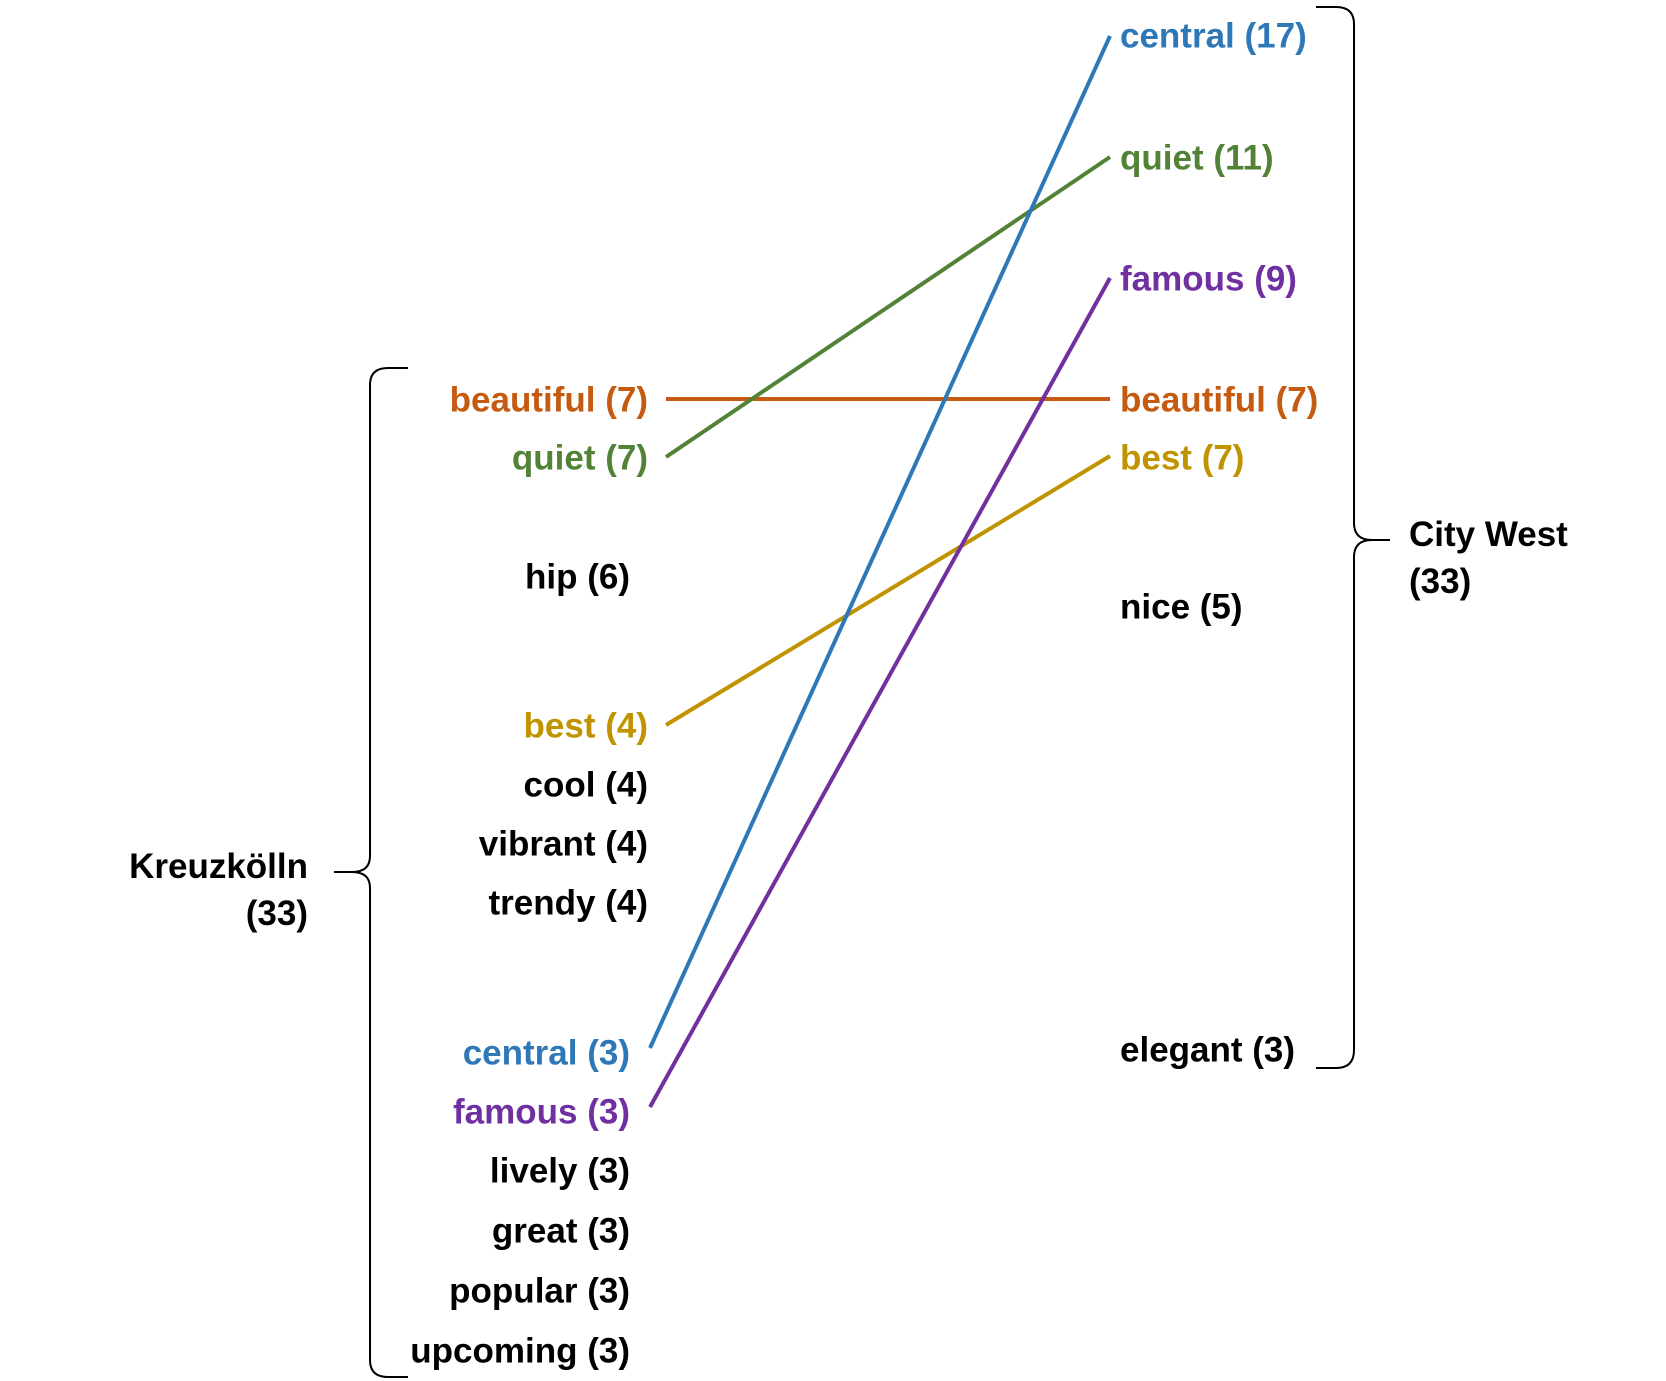 Image resolution: width=1666 pixels, height=1381 pixels. What do you see at coordinates (549, 399) in the screenshot?
I see `left-term-beautiful: beautiful (7)` at bounding box center [549, 399].